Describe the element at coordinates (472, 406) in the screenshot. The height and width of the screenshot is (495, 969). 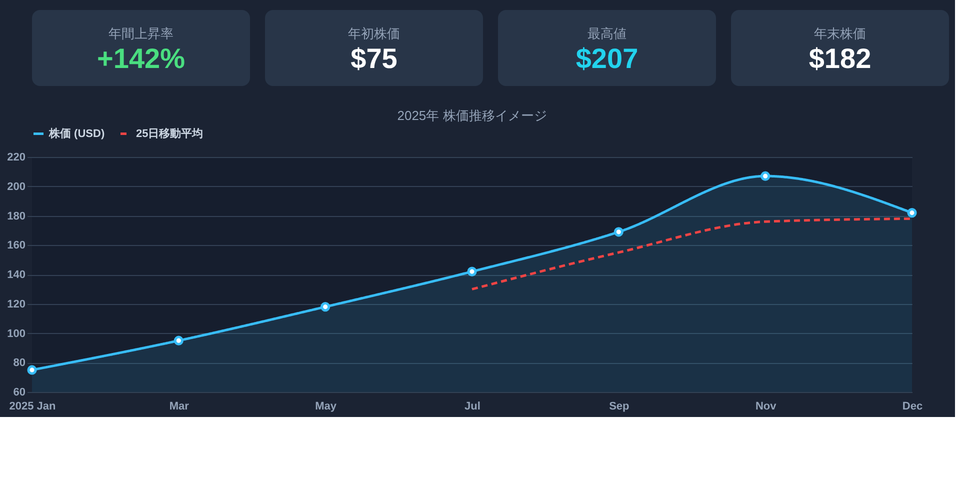
I see `x-tick-label: Jul` at that location.